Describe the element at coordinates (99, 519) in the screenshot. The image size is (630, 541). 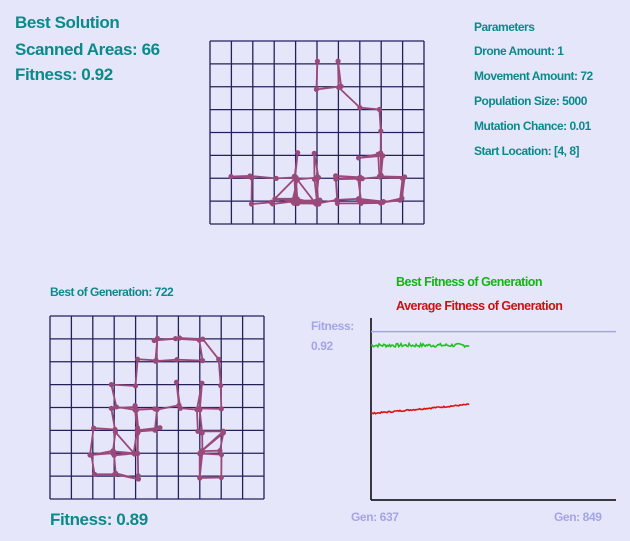
I see `generation-fitness-label: Fitness: 0.89` at that location.